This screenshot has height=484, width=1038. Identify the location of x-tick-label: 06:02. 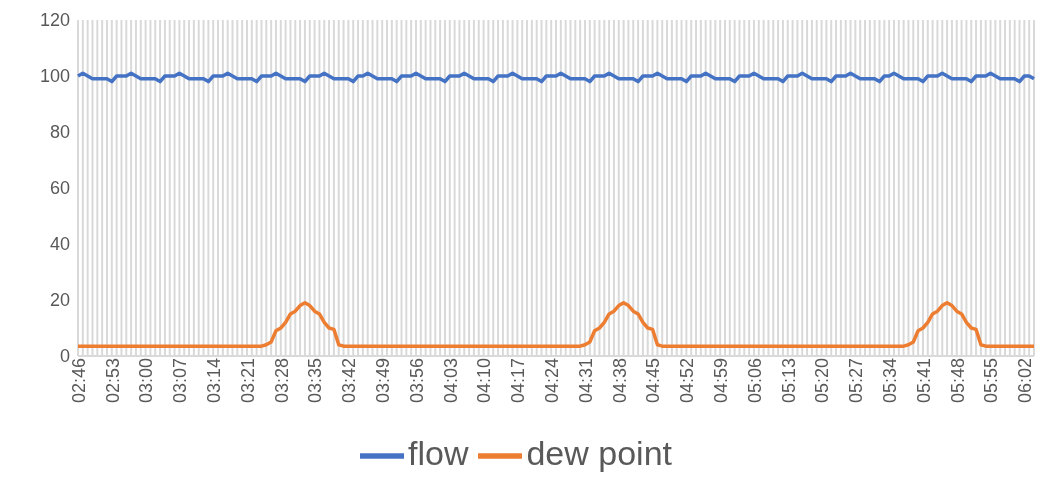
(1025, 380).